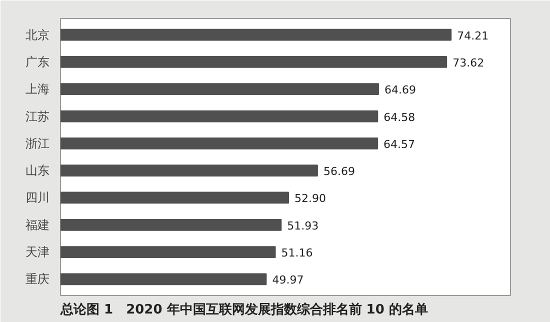 This screenshot has width=550, height=322. What do you see at coordinates (339, 171) in the screenshot?
I see `data-label: 56.69` at bounding box center [339, 171].